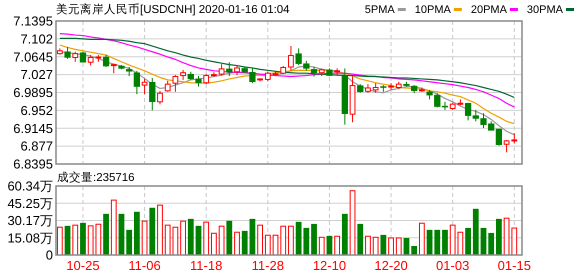 The image size is (578, 276). What do you see at coordinates (173, 9) in the screenshot?
I see `chart-title: 美元离岸人民币[USDCNH] 2020-01-16 01:04` at bounding box center [173, 9].